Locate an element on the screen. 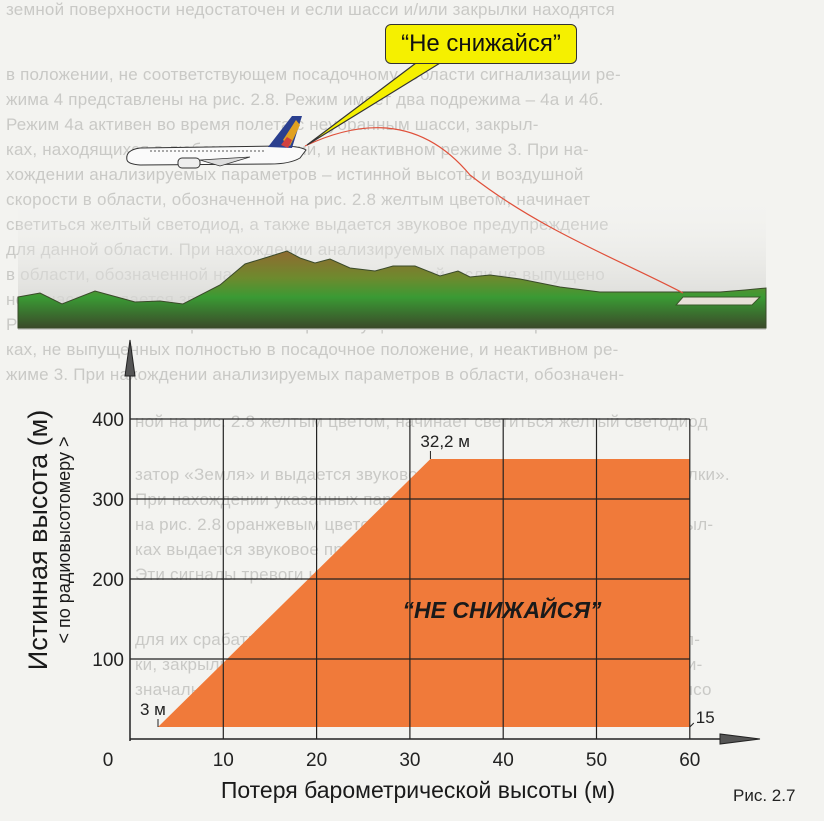 Image resolution: width=824 pixels, height=821 pixels. y-axis-label: Истинная высота (м) is located at coordinates (38, 540).